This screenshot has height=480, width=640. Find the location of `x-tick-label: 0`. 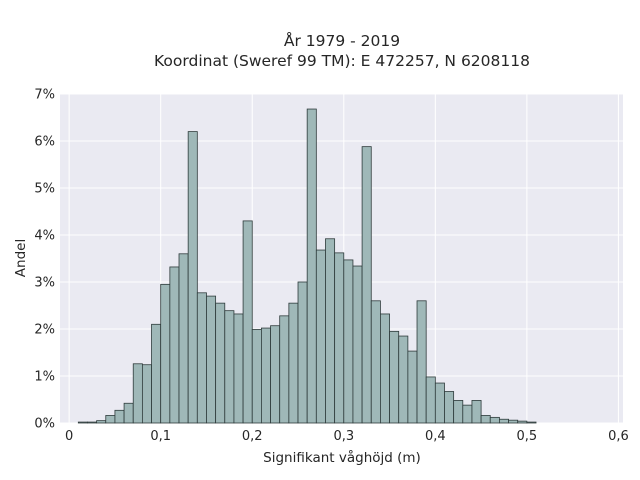

x-tick-label: 0 is located at coordinates (69, 436).